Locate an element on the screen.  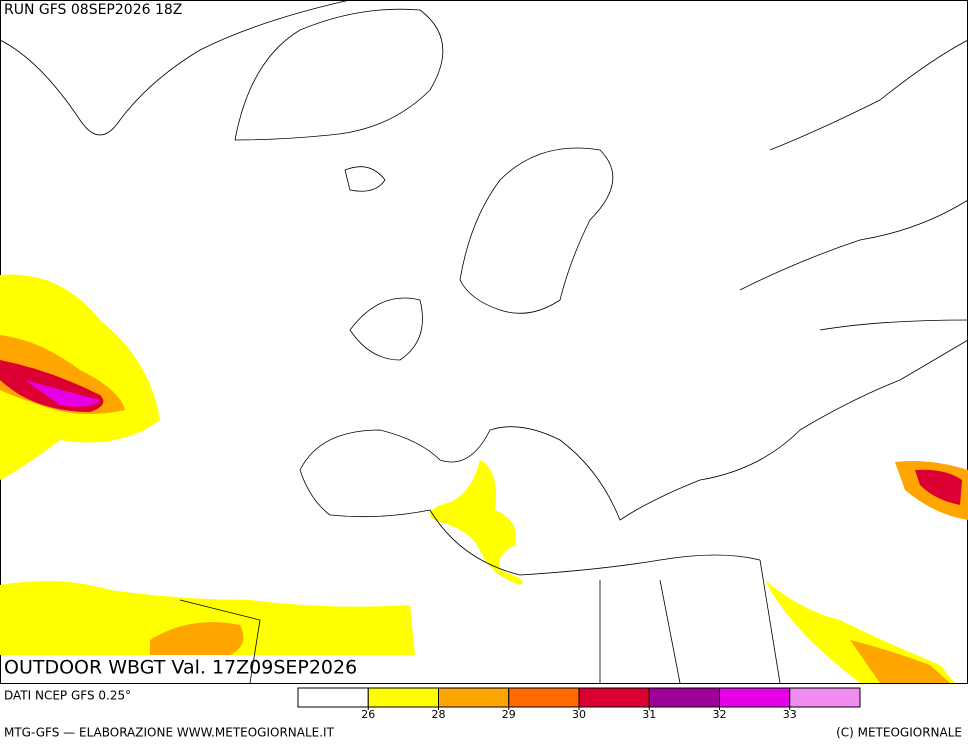
legend-tick-label: 30 is located at coordinates (579, 714).